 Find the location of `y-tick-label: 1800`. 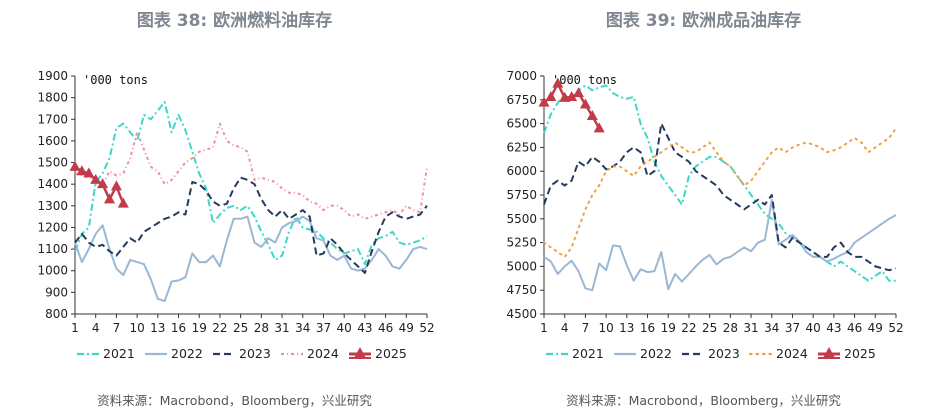

y-tick-label: 1800 is located at coordinates (52, 98).